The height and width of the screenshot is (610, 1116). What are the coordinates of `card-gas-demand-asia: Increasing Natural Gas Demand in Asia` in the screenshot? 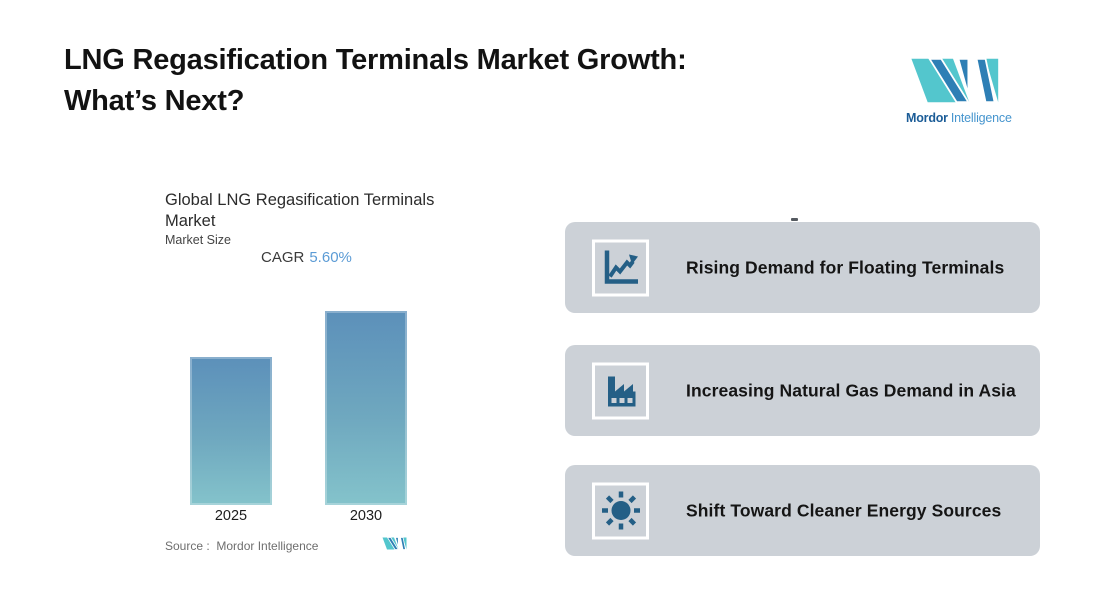 It's located at (802, 390).